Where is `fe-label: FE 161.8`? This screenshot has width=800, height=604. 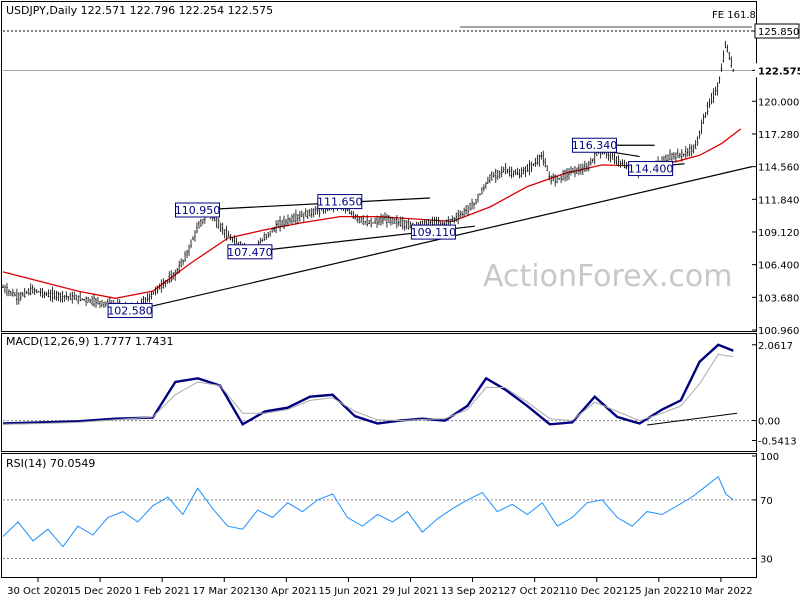
fe-label: FE 161.8 is located at coordinates (734, 15).